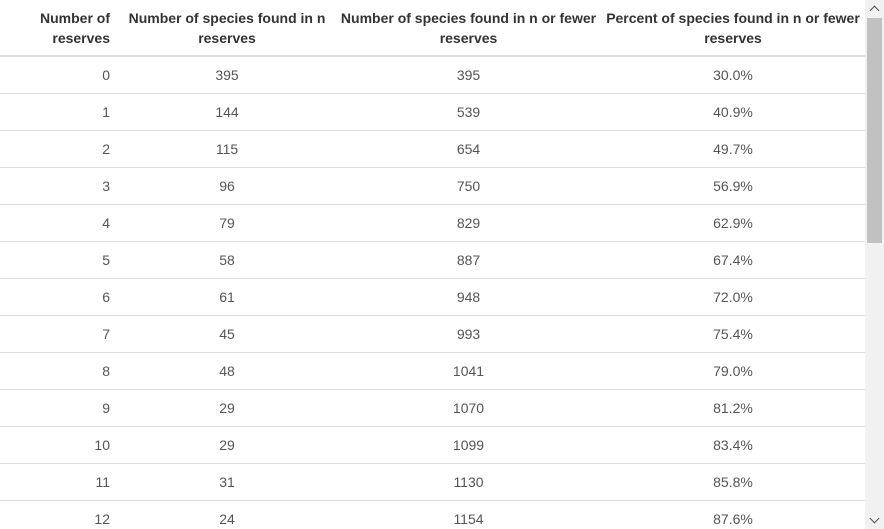 The height and width of the screenshot is (529, 884). Describe the element at coordinates (874, 520) in the screenshot. I see `chevron-down-icon` at that location.